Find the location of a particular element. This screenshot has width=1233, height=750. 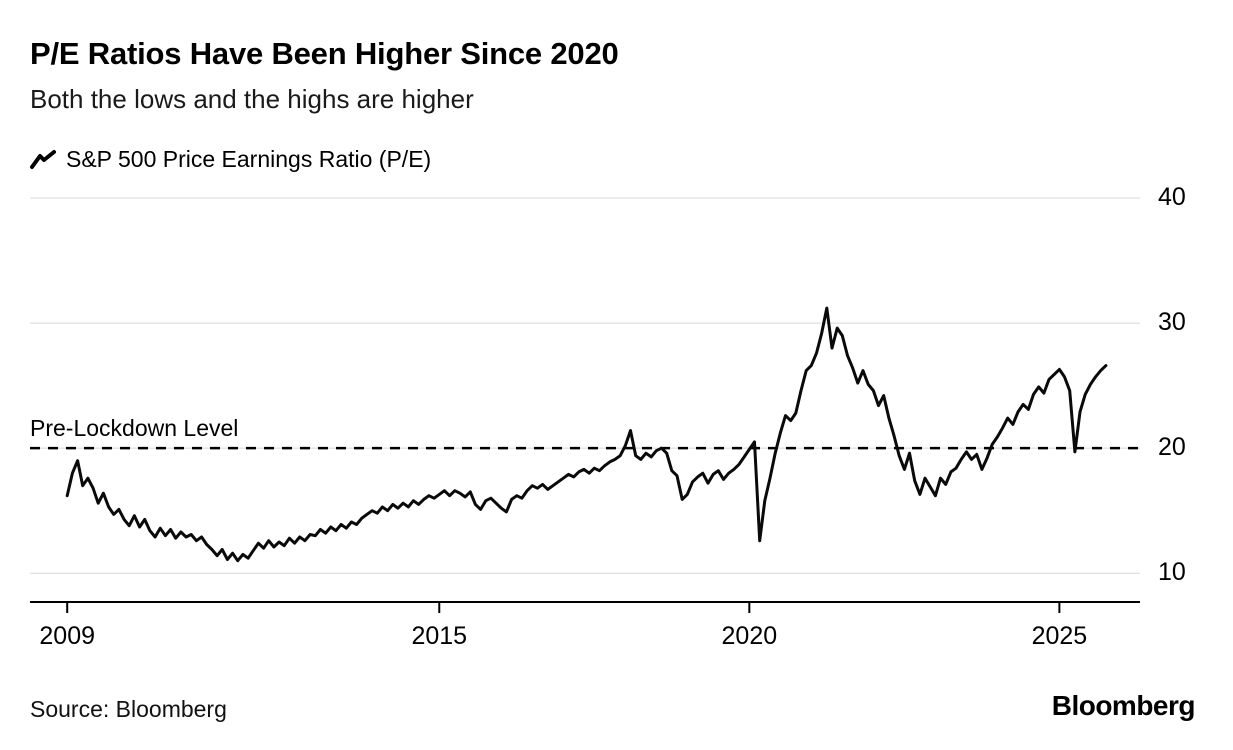

x-tick-label: 2025 is located at coordinates (1059, 636).